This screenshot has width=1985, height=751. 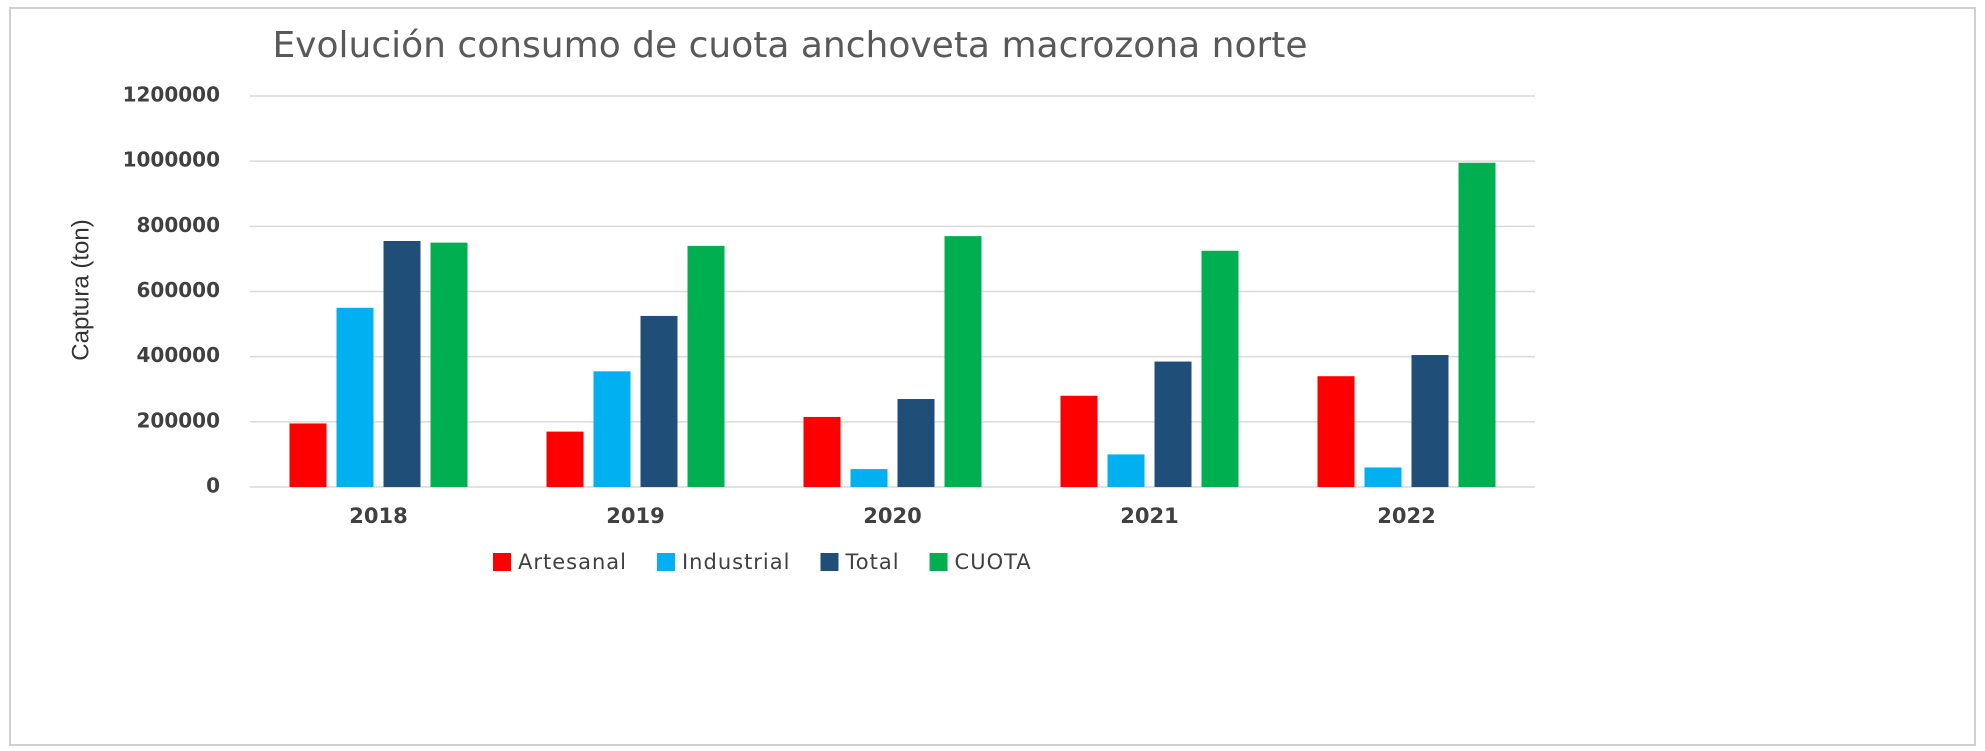 What do you see at coordinates (179, 225) in the screenshot?
I see `y-tick-label: 800000` at bounding box center [179, 225].